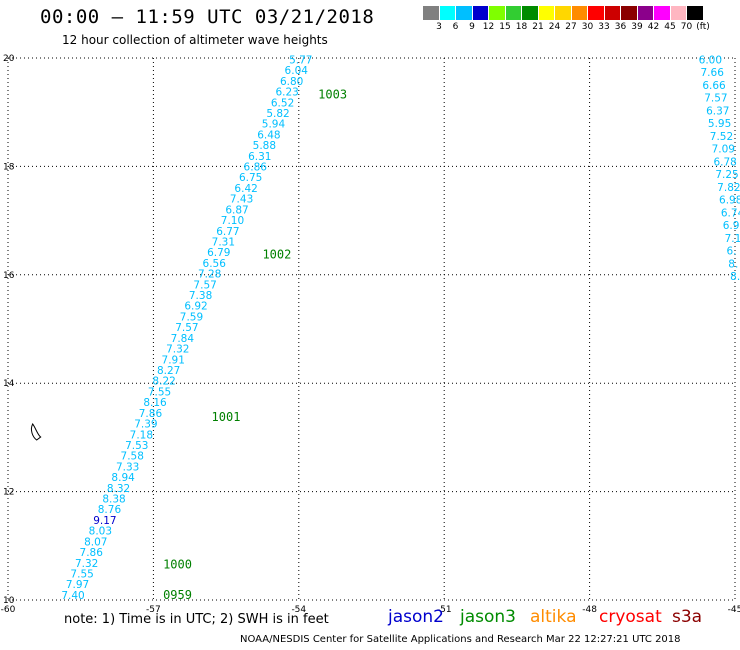  I want to click on swh-value-label-east: 6.9, so click(731, 226).